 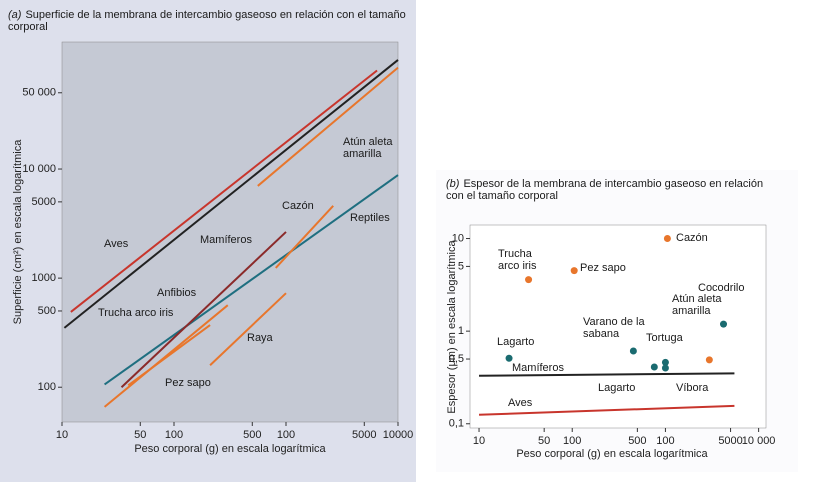 I want to click on series-label: Pez sapo, so click(x=188, y=383).